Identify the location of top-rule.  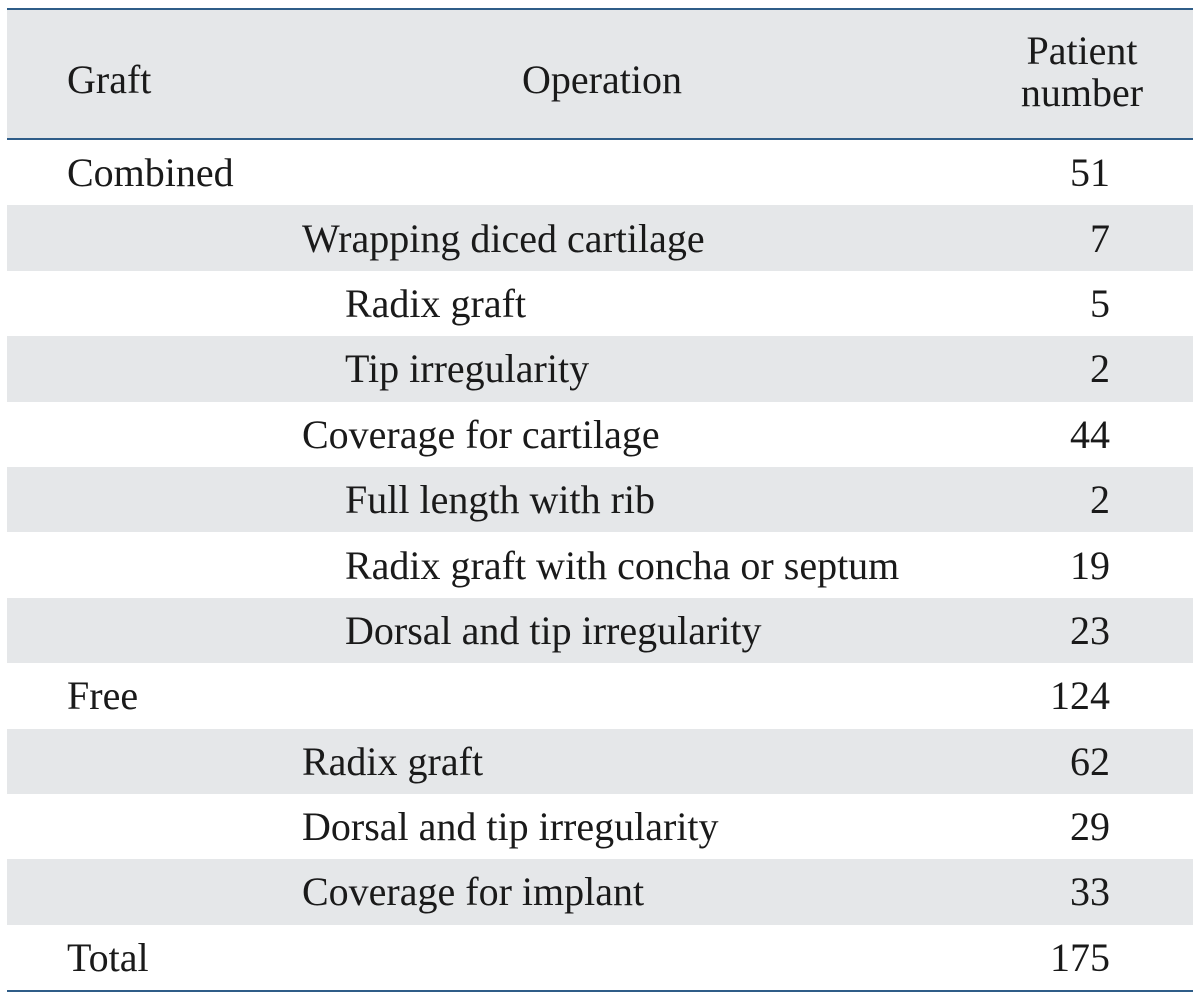
(600, 9).